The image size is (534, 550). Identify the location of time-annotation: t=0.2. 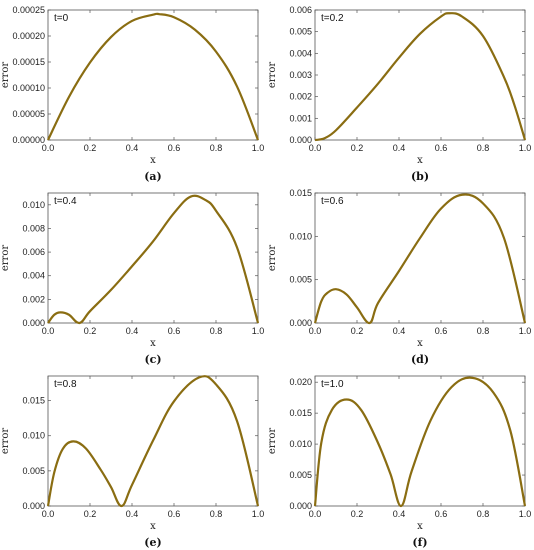
(332, 18).